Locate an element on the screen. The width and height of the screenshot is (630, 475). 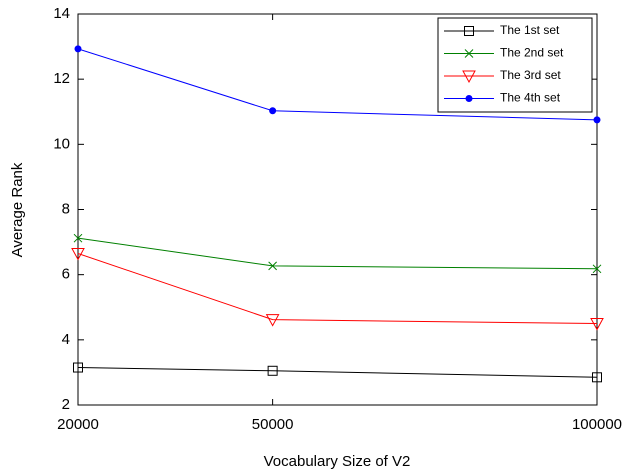
y-axis-label: Average Rank is located at coordinates (17, 209).